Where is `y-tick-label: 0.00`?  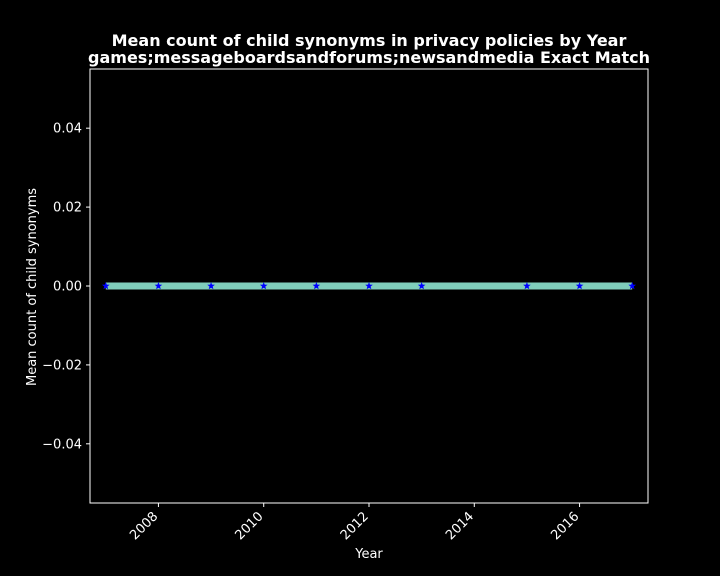
y-tick-label: 0.00 is located at coordinates (67, 287).